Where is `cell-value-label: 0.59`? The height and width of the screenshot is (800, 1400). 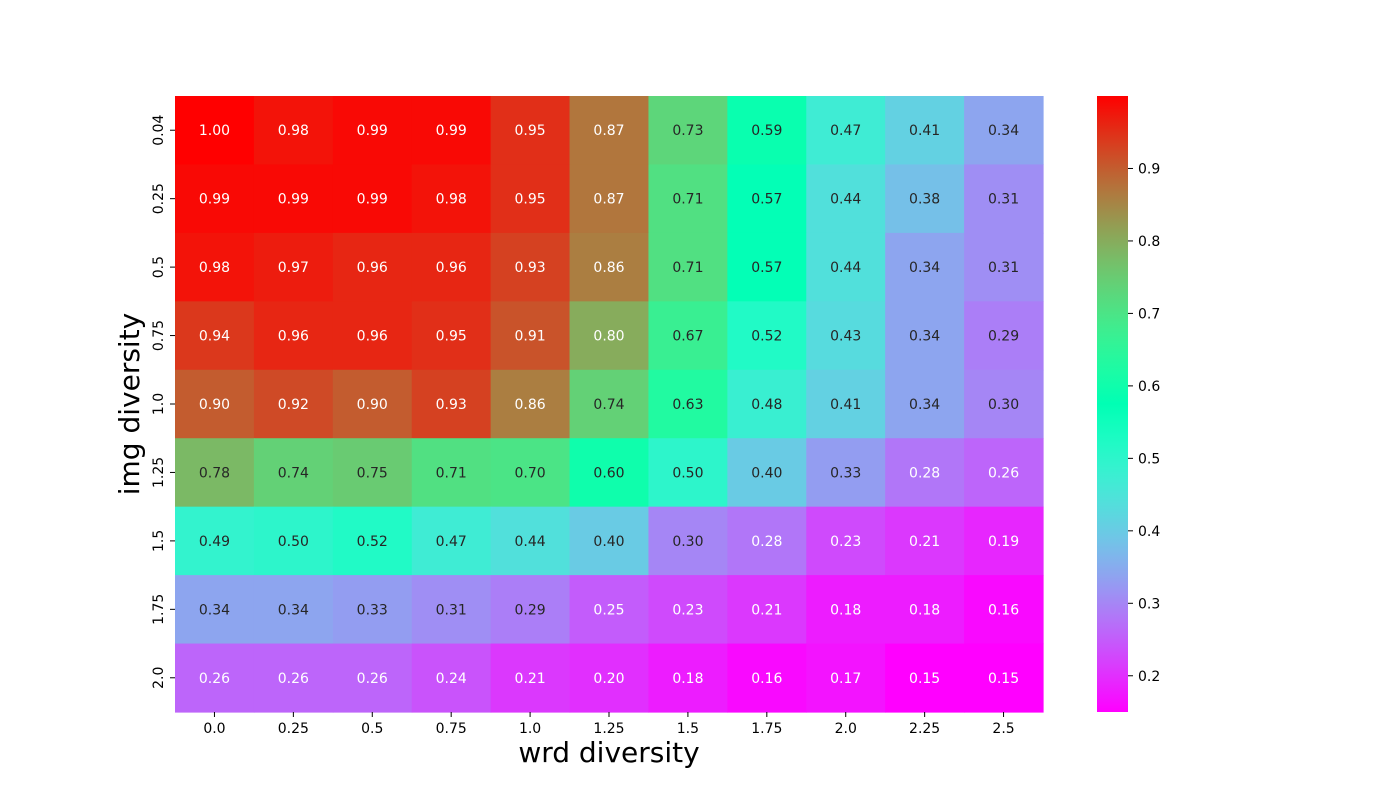 cell-value-label: 0.59 is located at coordinates (766, 131).